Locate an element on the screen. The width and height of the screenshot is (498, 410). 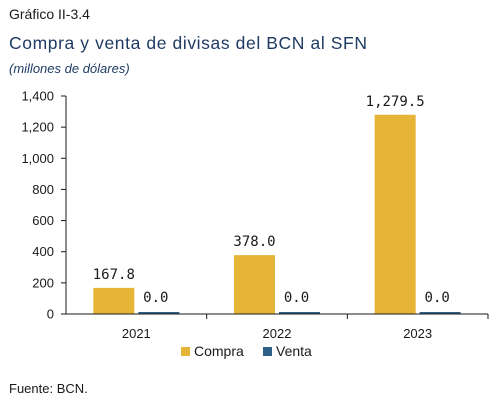
x-tick-label: 2023 is located at coordinates (417, 333).